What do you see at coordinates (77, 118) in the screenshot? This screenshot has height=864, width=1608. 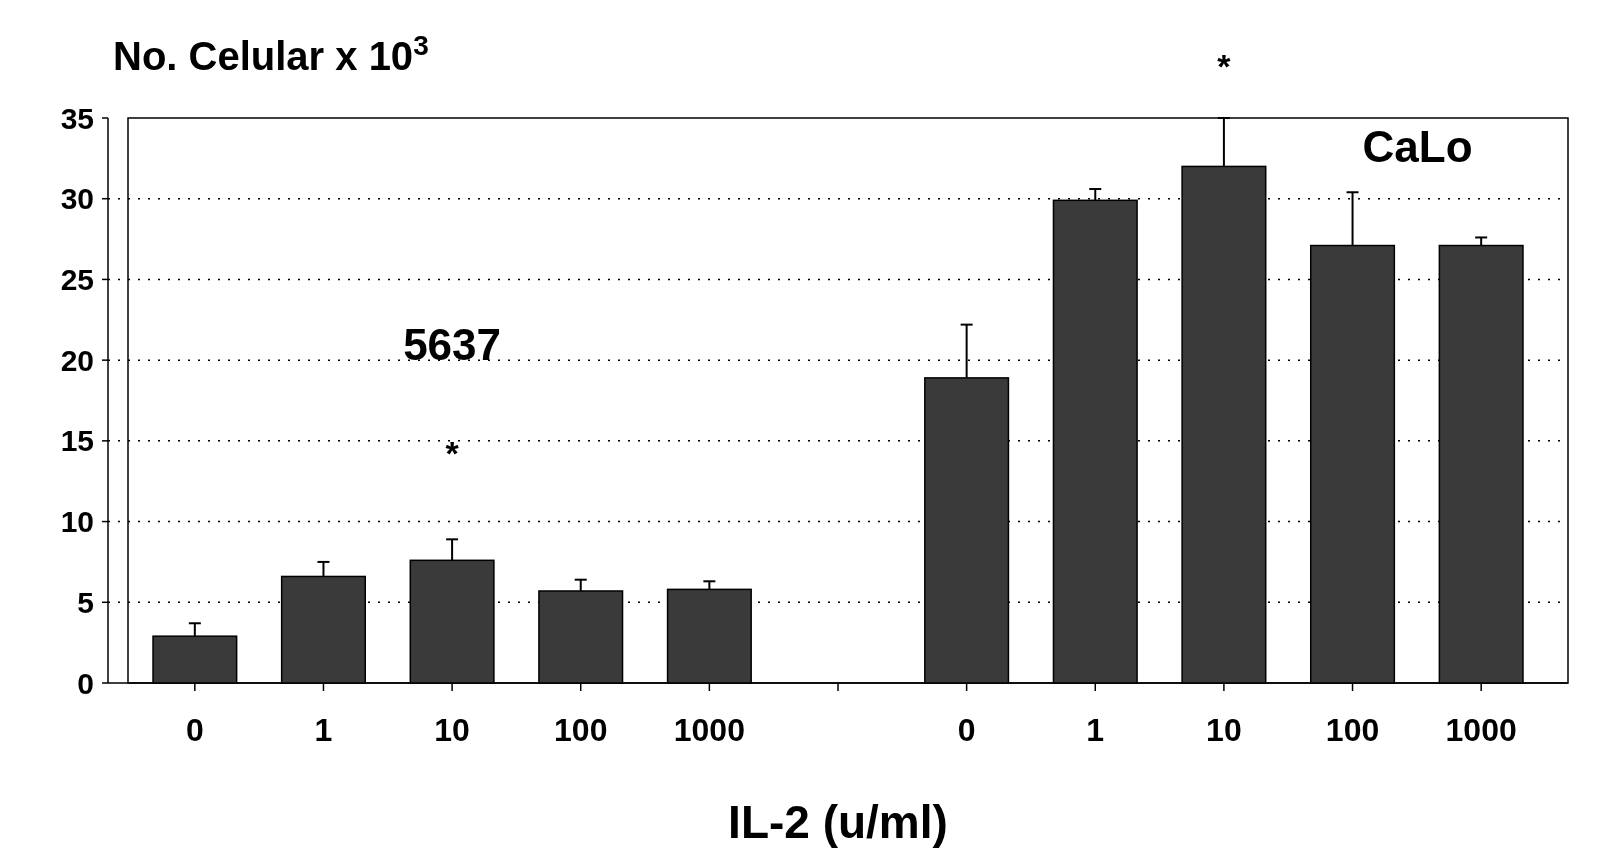 I see `y-tick-label: 35` at bounding box center [77, 118].